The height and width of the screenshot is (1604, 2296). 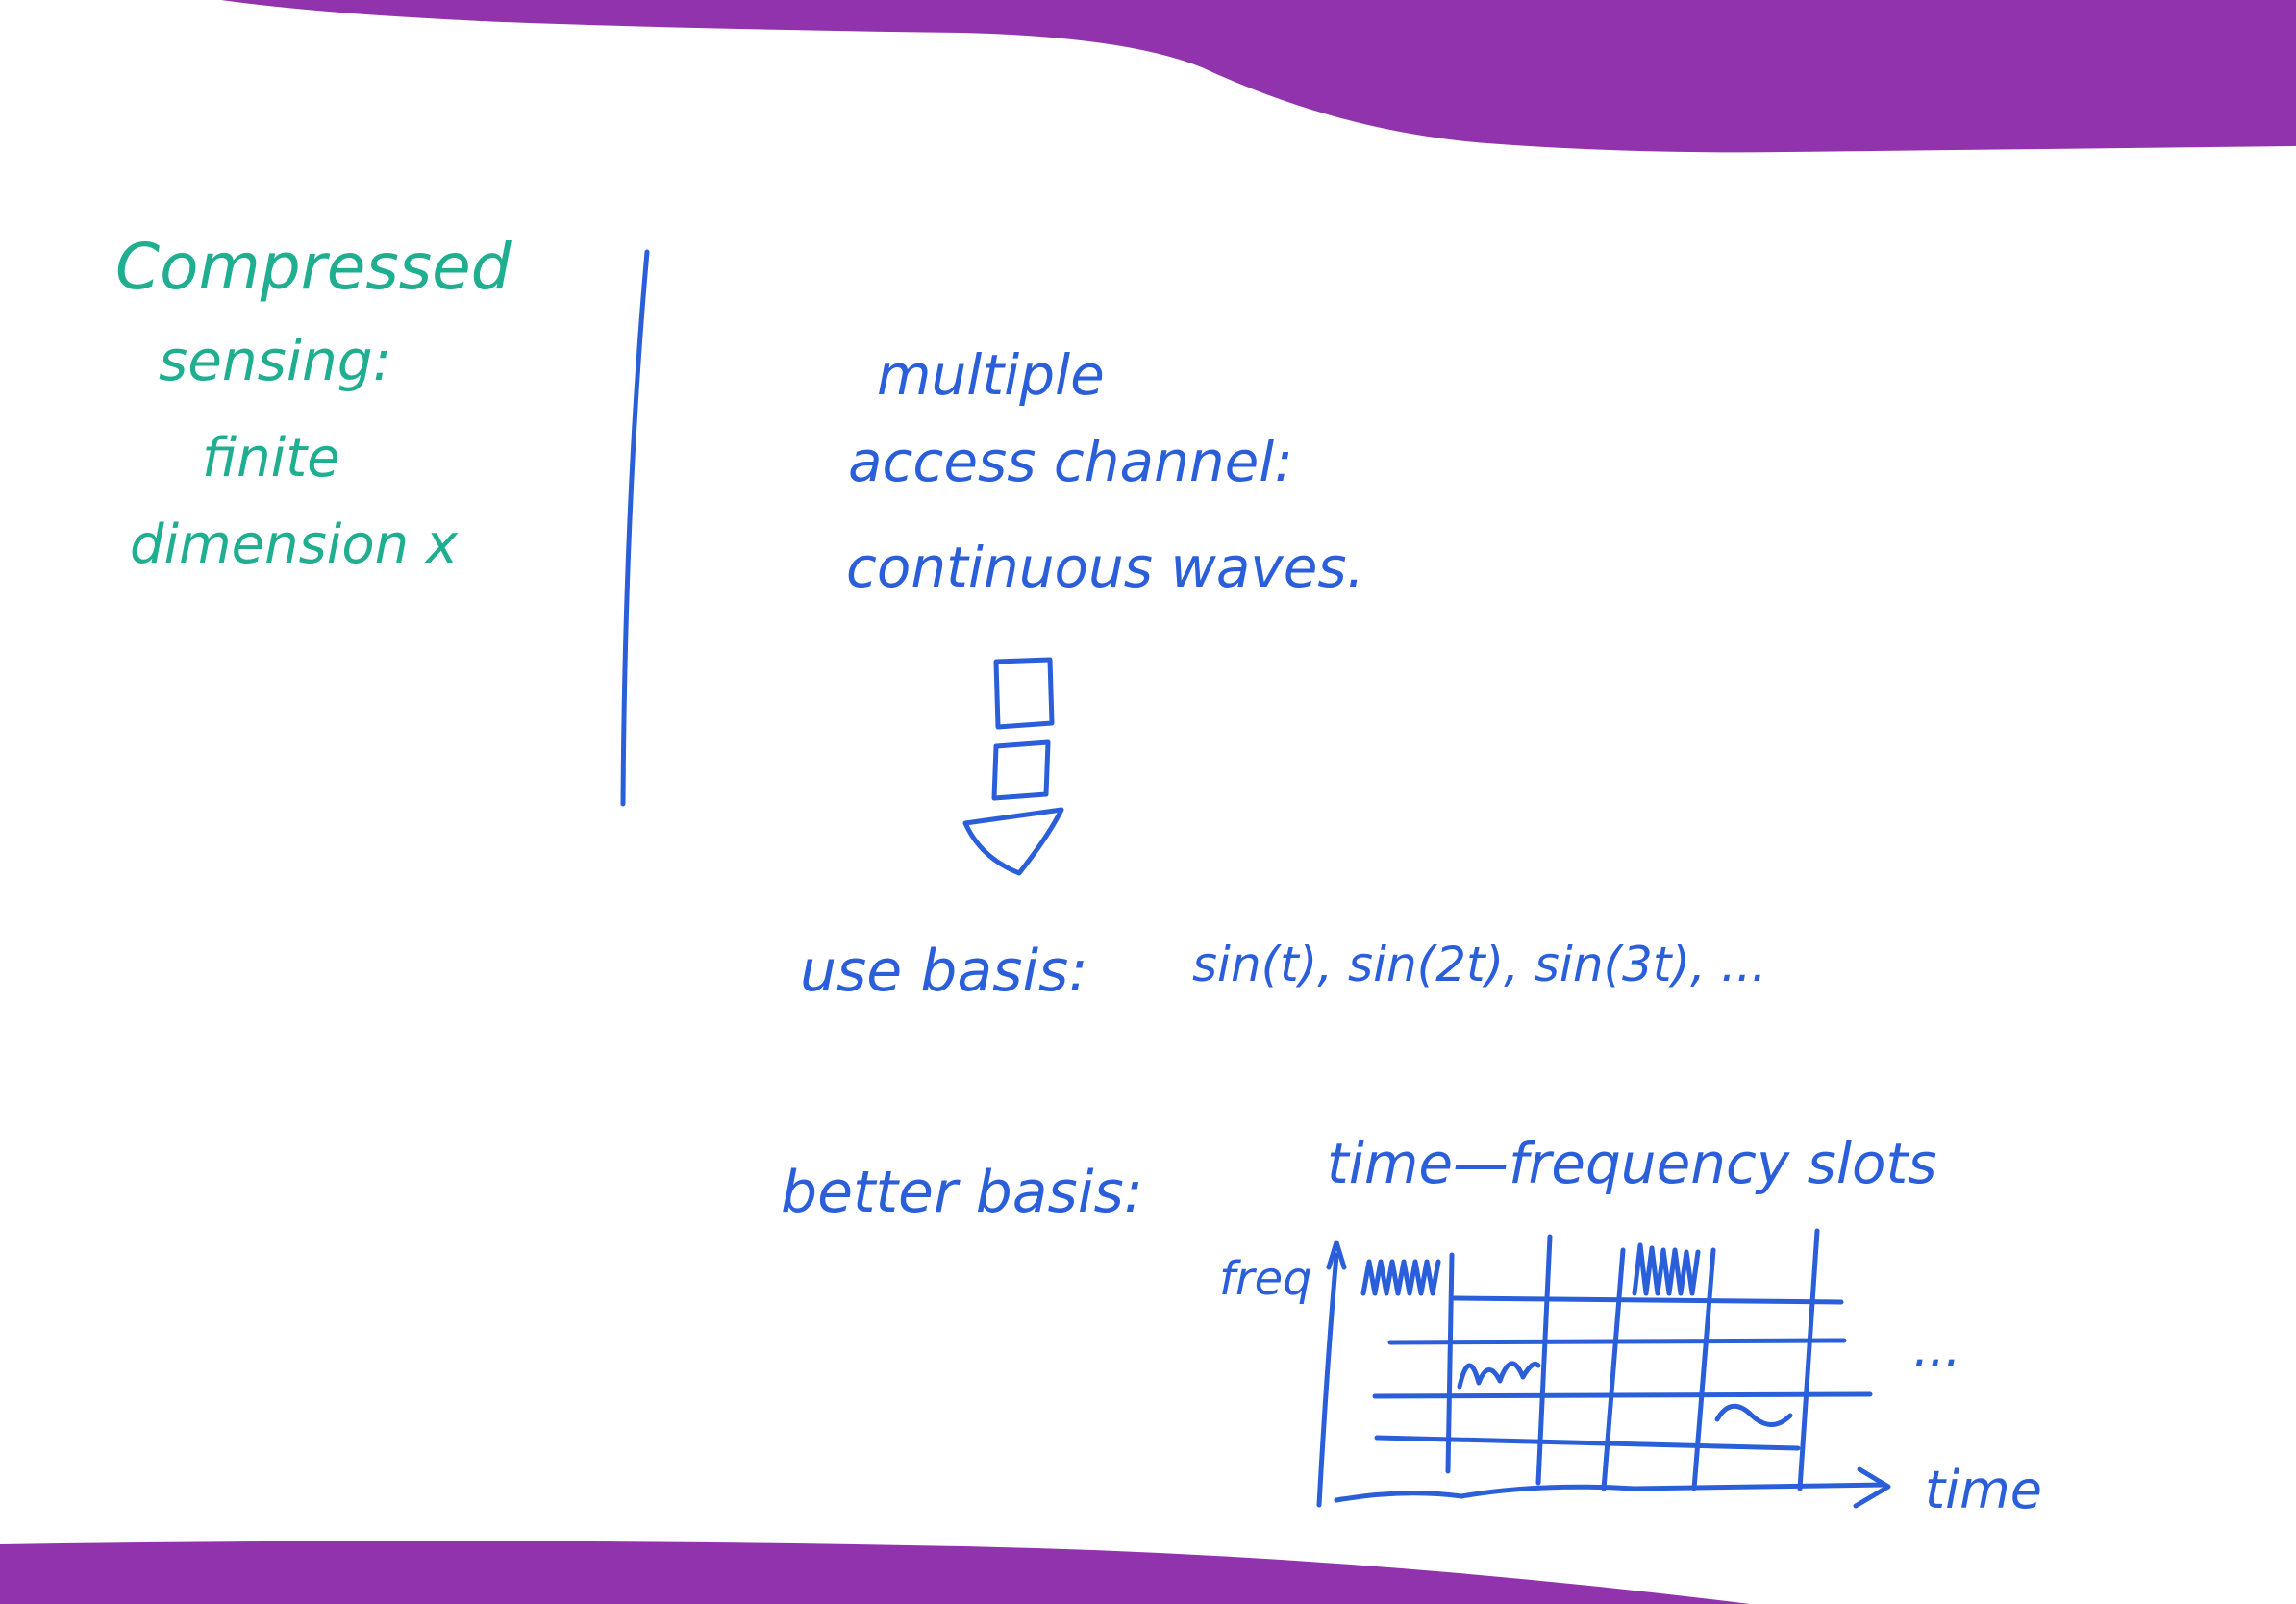 I want to click on down-arrow-icon, so click(x=1013, y=766).